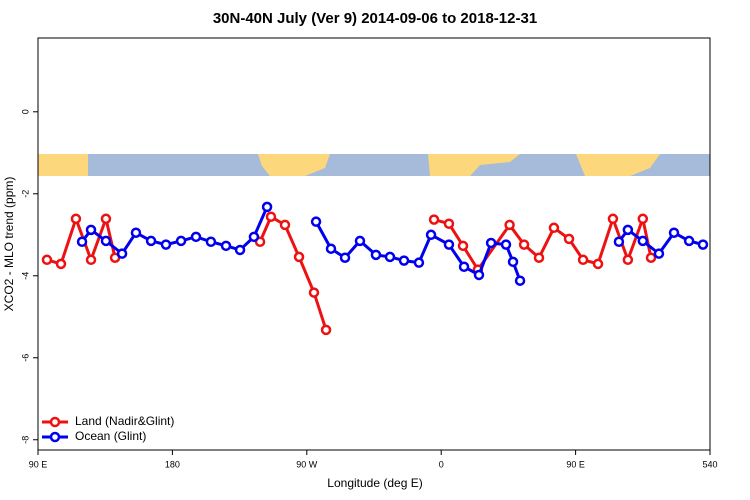 The height and width of the screenshot is (500, 750). I want to click on y-tick-label: 0, so click(25, 111).